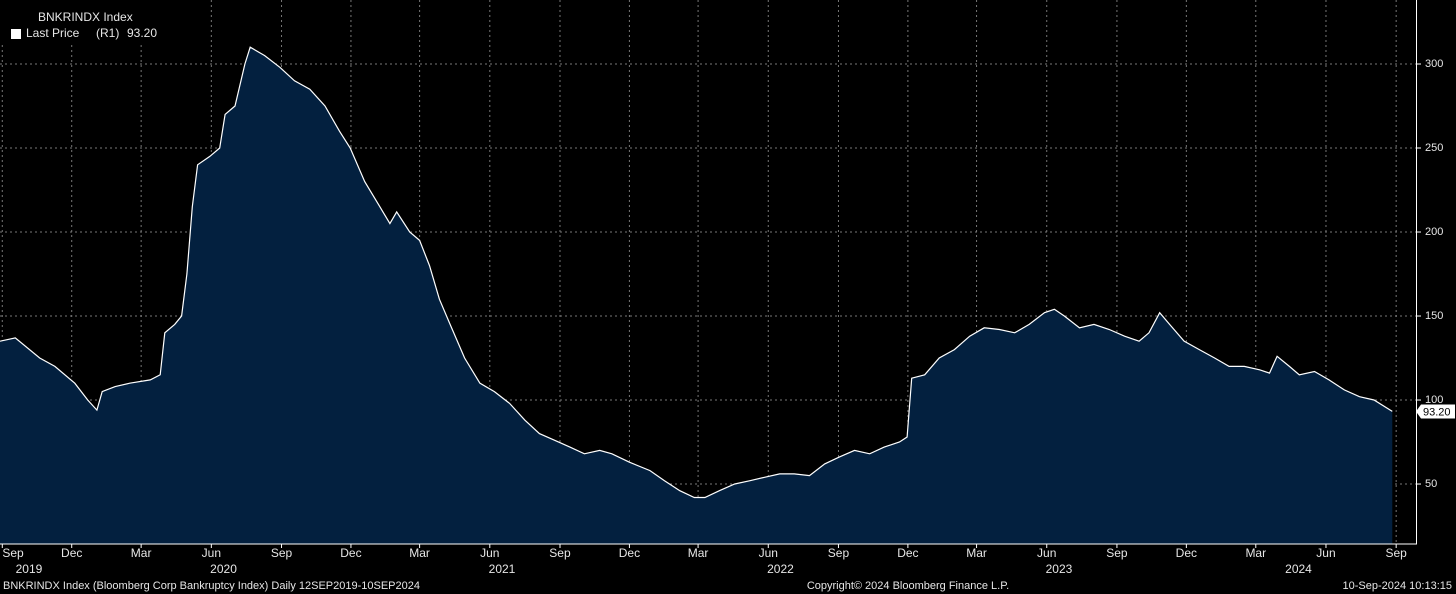  I want to click on footer-right: 10-Sep-2024 10:13:15, so click(1397, 586).